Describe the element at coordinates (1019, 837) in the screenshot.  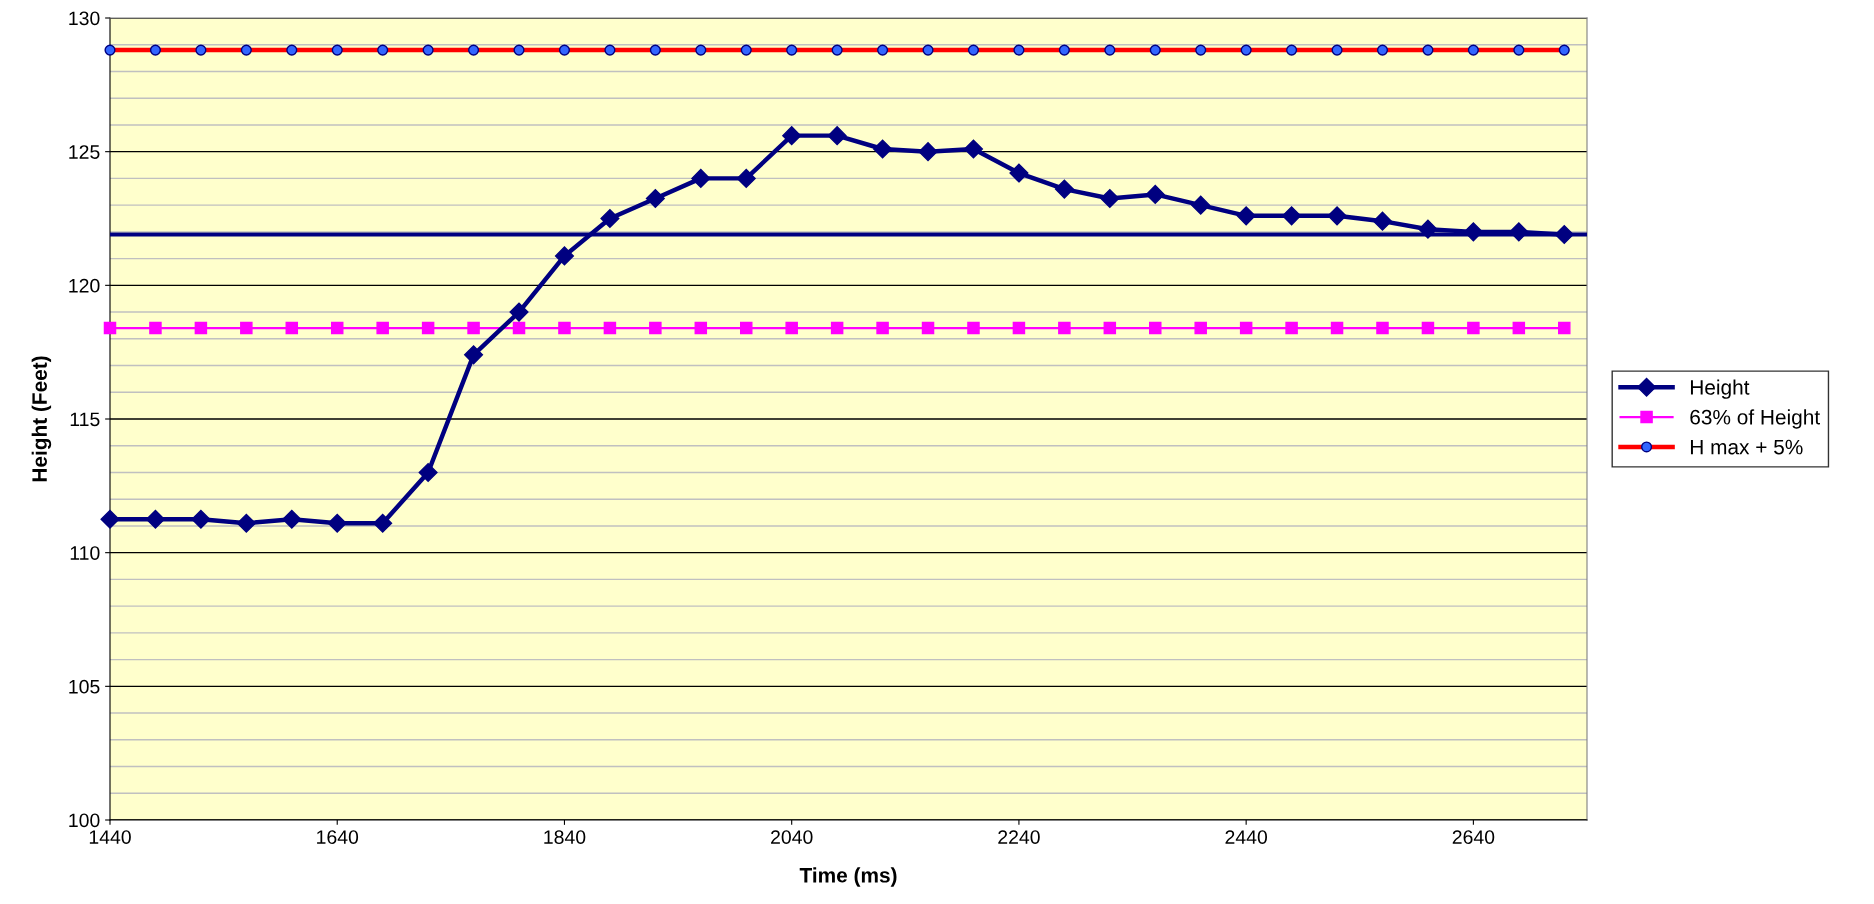
I see `x-tick-label: 2240` at that location.